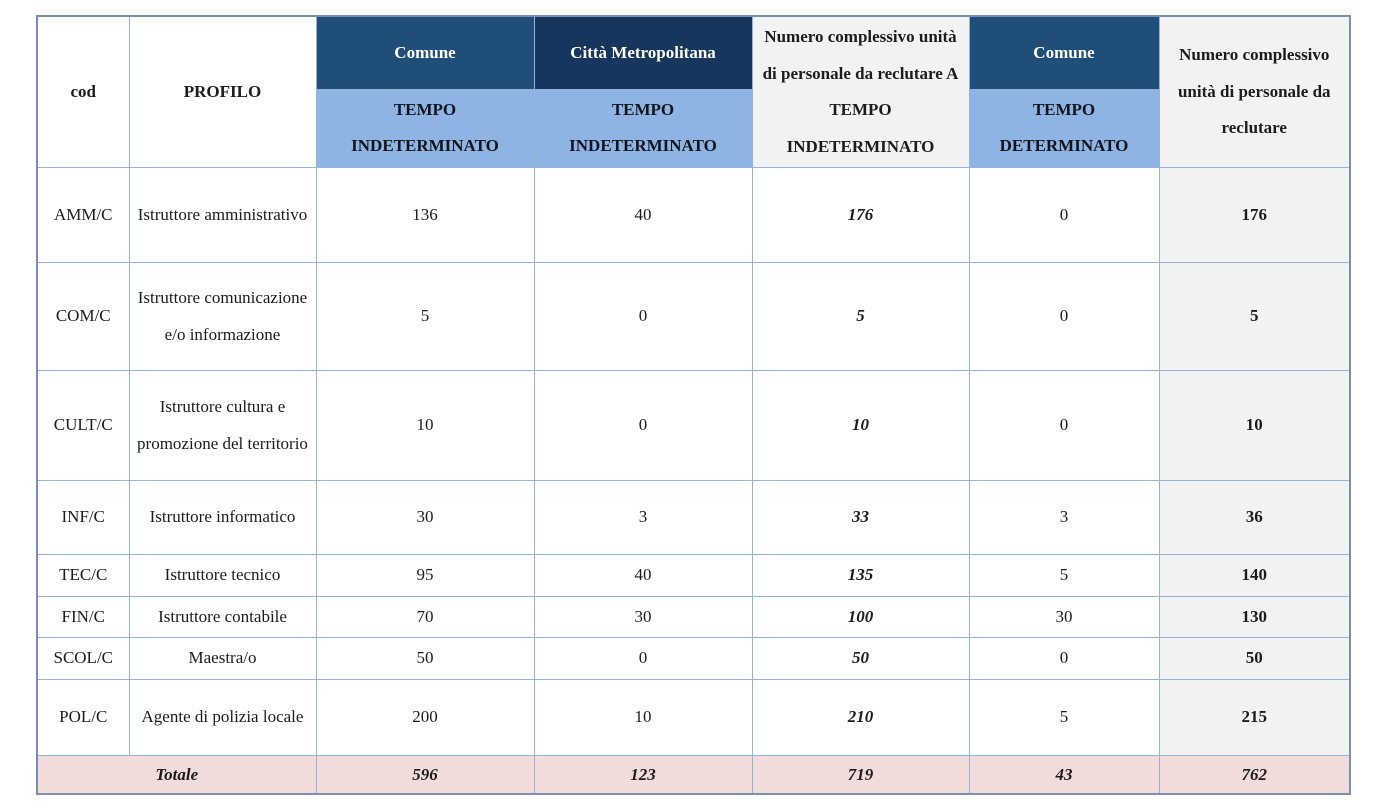 Image resolution: width=1386 pixels, height=804 pixels. Describe the element at coordinates (222, 92) in the screenshot. I see `header-profilo: PROFILO` at that location.